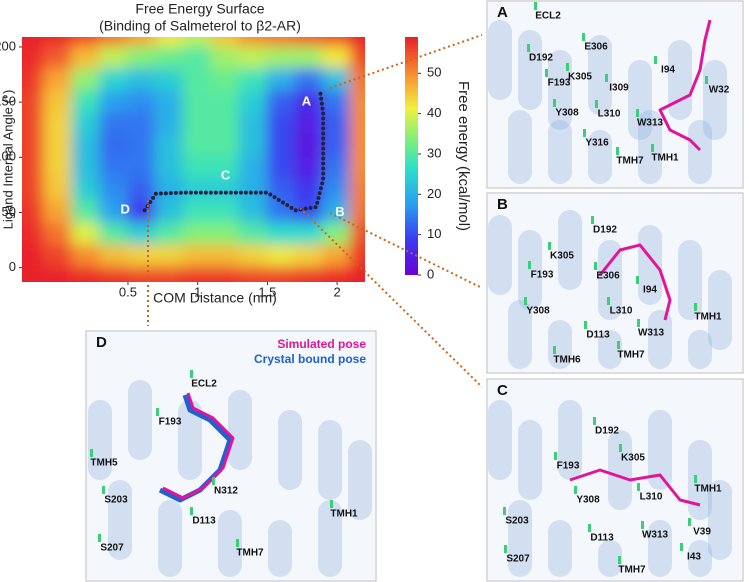 The height and width of the screenshot is (582, 749). Describe the element at coordinates (336, 291) in the screenshot. I see `x-tick-label: 2` at that location.